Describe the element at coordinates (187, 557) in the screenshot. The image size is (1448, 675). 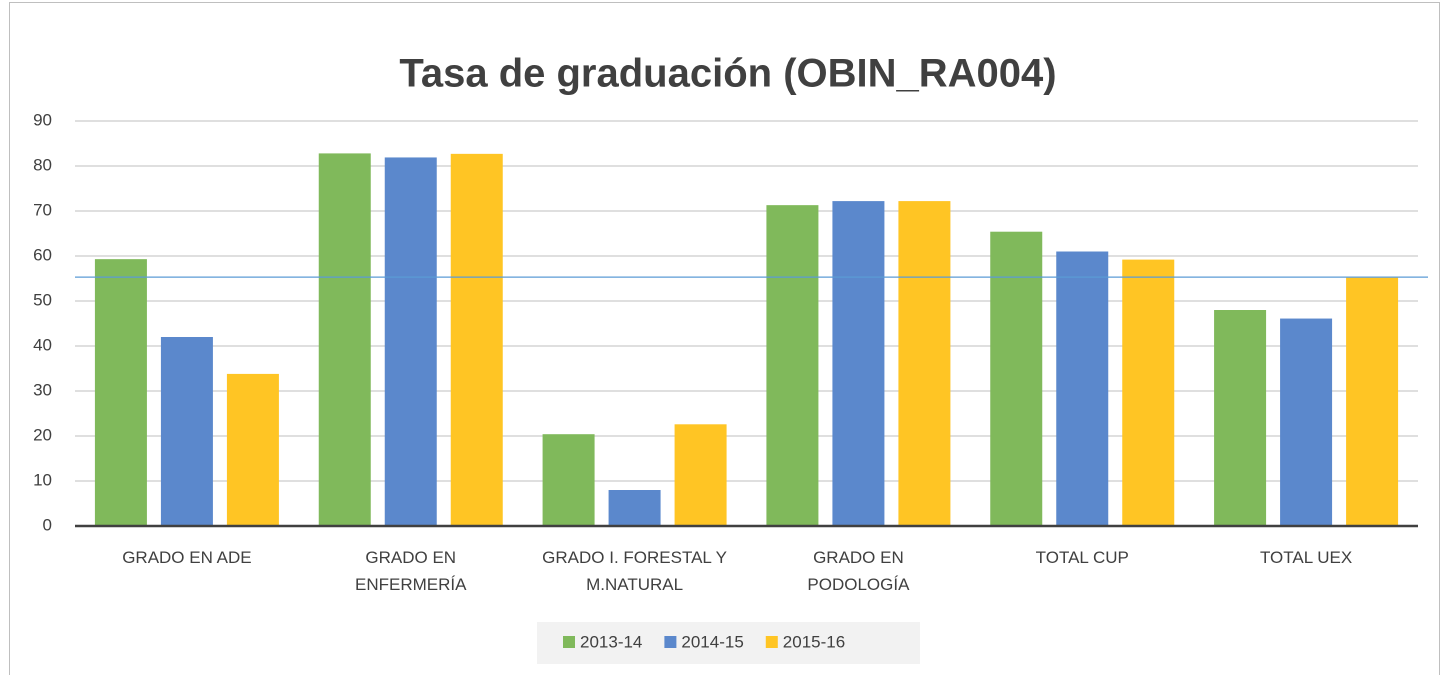
I see `x-tick-label: GRADO EN ADE` at that location.